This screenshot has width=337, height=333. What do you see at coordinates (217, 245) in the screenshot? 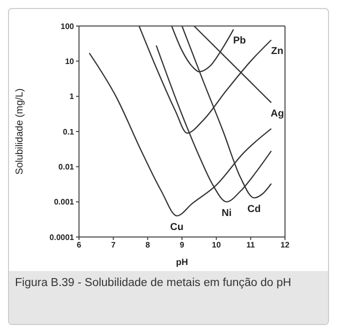
I see `x-tick-label: 10` at bounding box center [217, 245].